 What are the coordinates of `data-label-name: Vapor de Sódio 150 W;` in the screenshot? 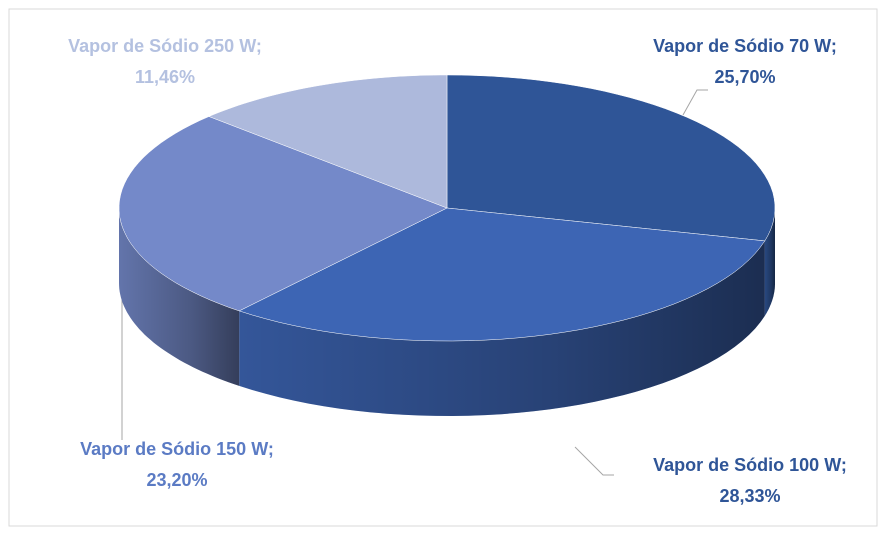 It's located at (177, 449).